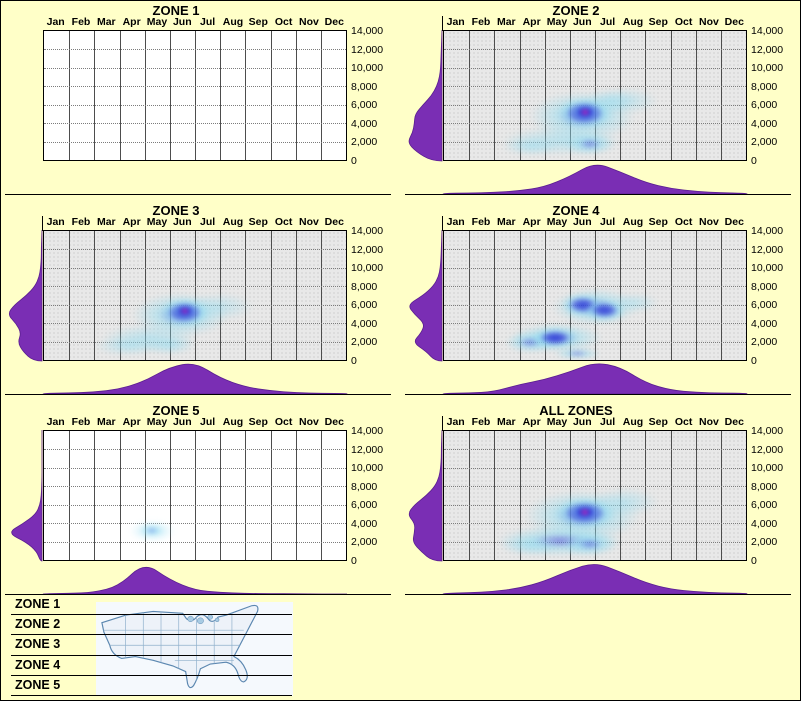  What do you see at coordinates (557, 22) in the screenshot?
I see `month-label: May` at bounding box center [557, 22].